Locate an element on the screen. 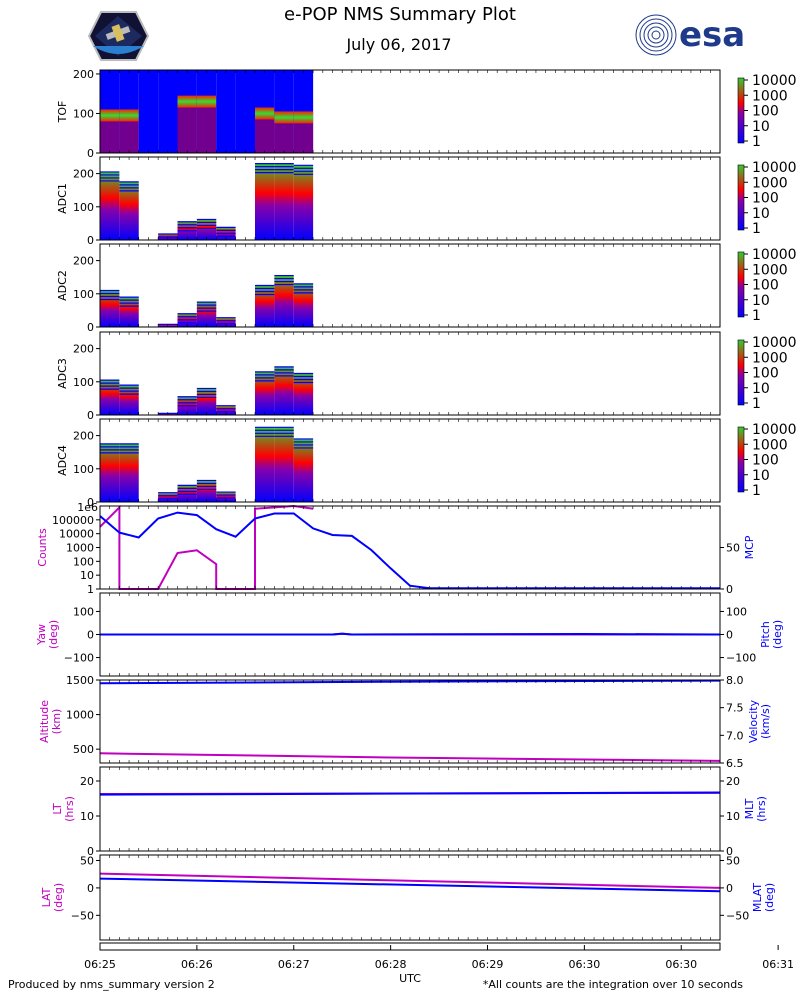  panel-label-line: ADC1 is located at coordinates (62, 198).